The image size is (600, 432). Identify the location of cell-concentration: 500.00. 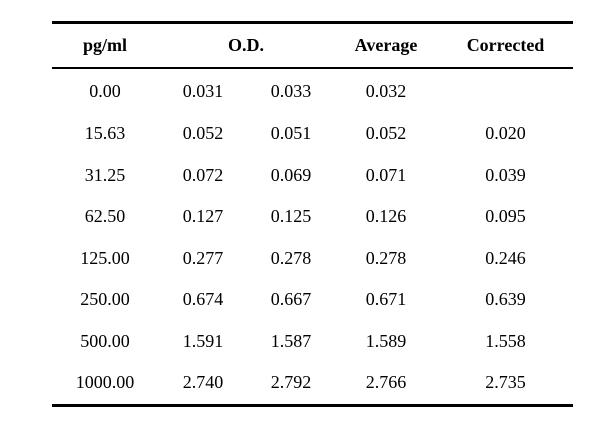
(105, 340).